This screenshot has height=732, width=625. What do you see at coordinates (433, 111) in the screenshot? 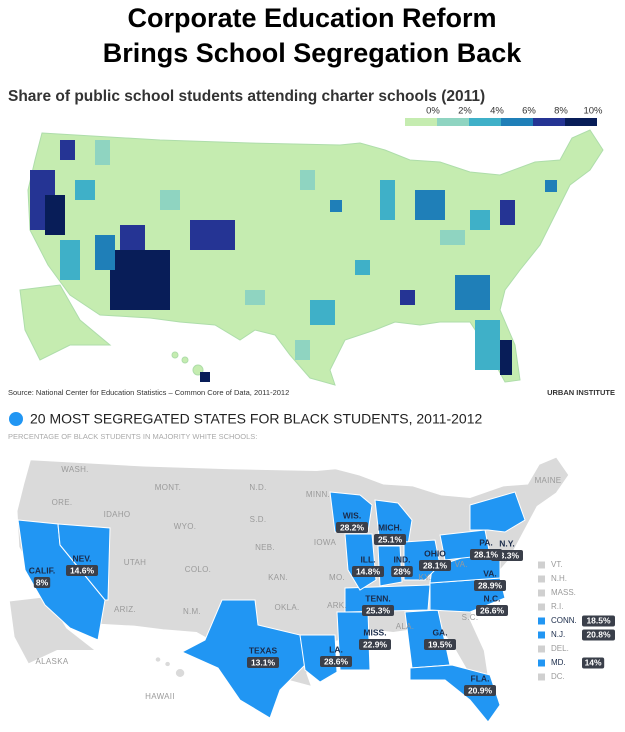
I see `legend-label: 0%` at bounding box center [433, 111].